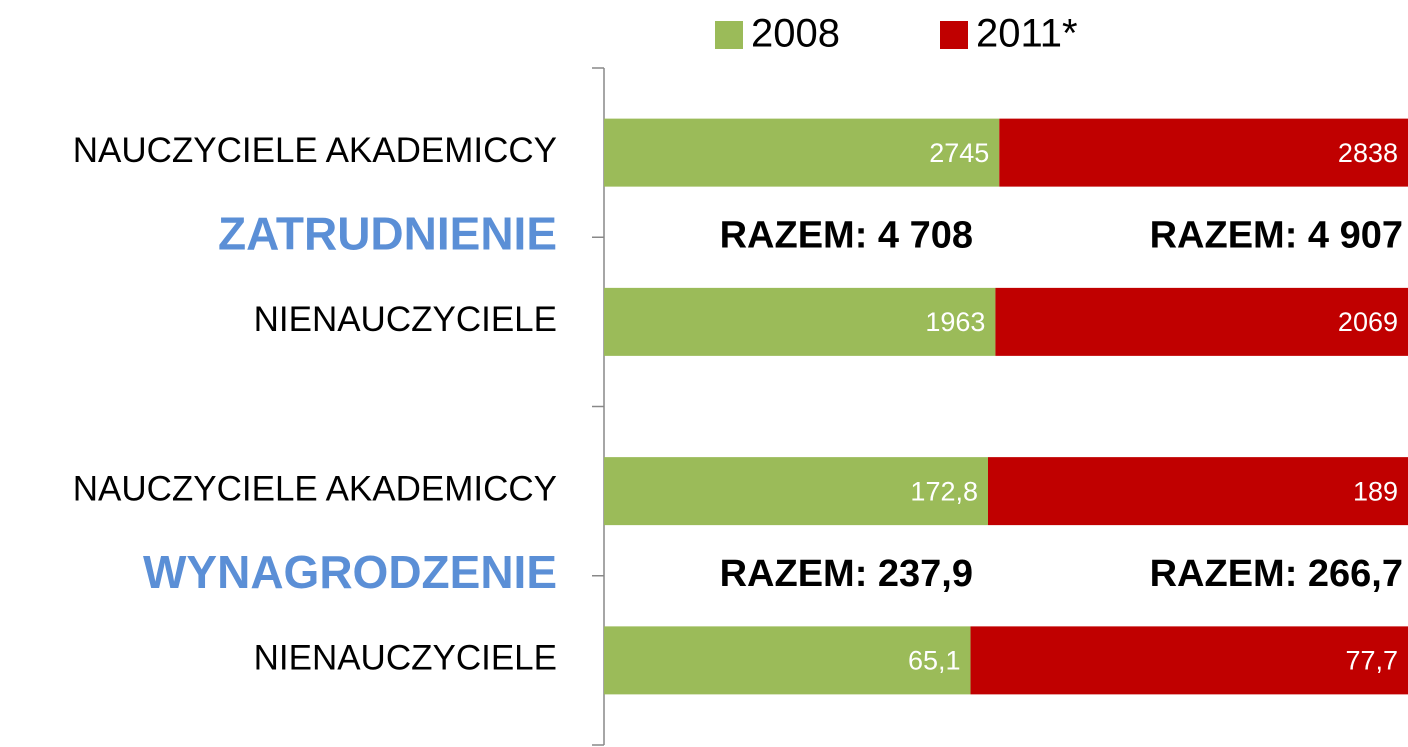 The image size is (1408, 747). I want to click on value-label: 77,7, so click(1371, 661).